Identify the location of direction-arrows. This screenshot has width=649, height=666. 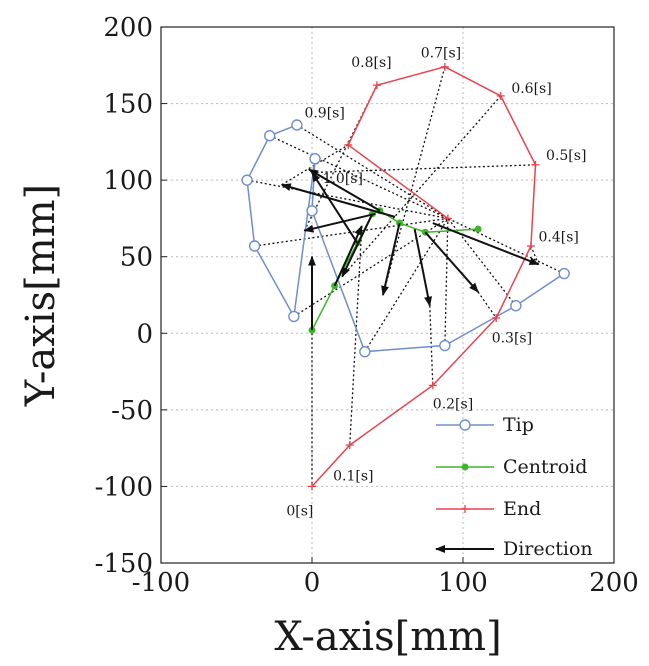
(410, 249).